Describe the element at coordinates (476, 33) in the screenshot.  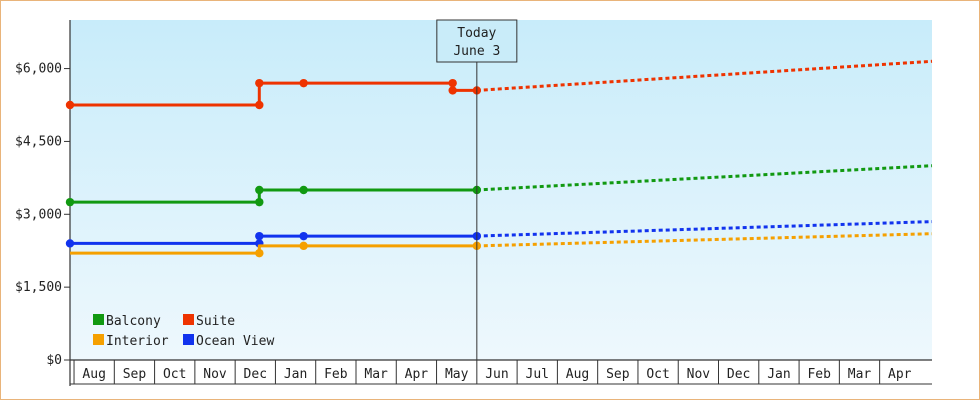
I see `today-label: Today` at that location.